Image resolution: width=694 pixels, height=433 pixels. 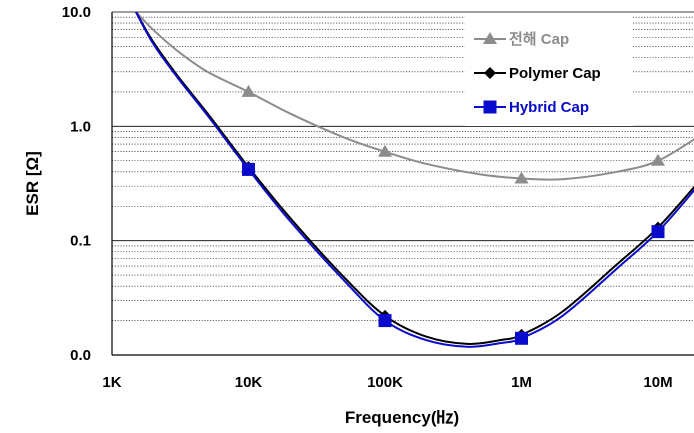 I want to click on legend-item: Hybrid Cap, so click(x=531, y=107).